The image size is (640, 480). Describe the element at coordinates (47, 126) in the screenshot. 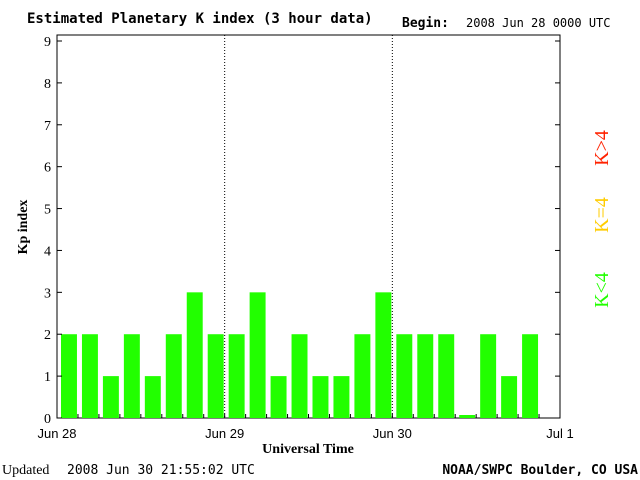

I see `y-tick-label: 7` at that location.